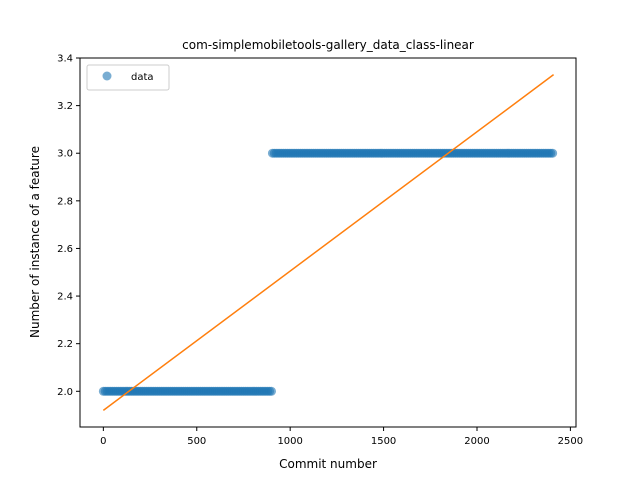 The width and height of the screenshot is (640, 480). Describe the element at coordinates (107, 76) in the screenshot. I see `legend-marker` at that location.